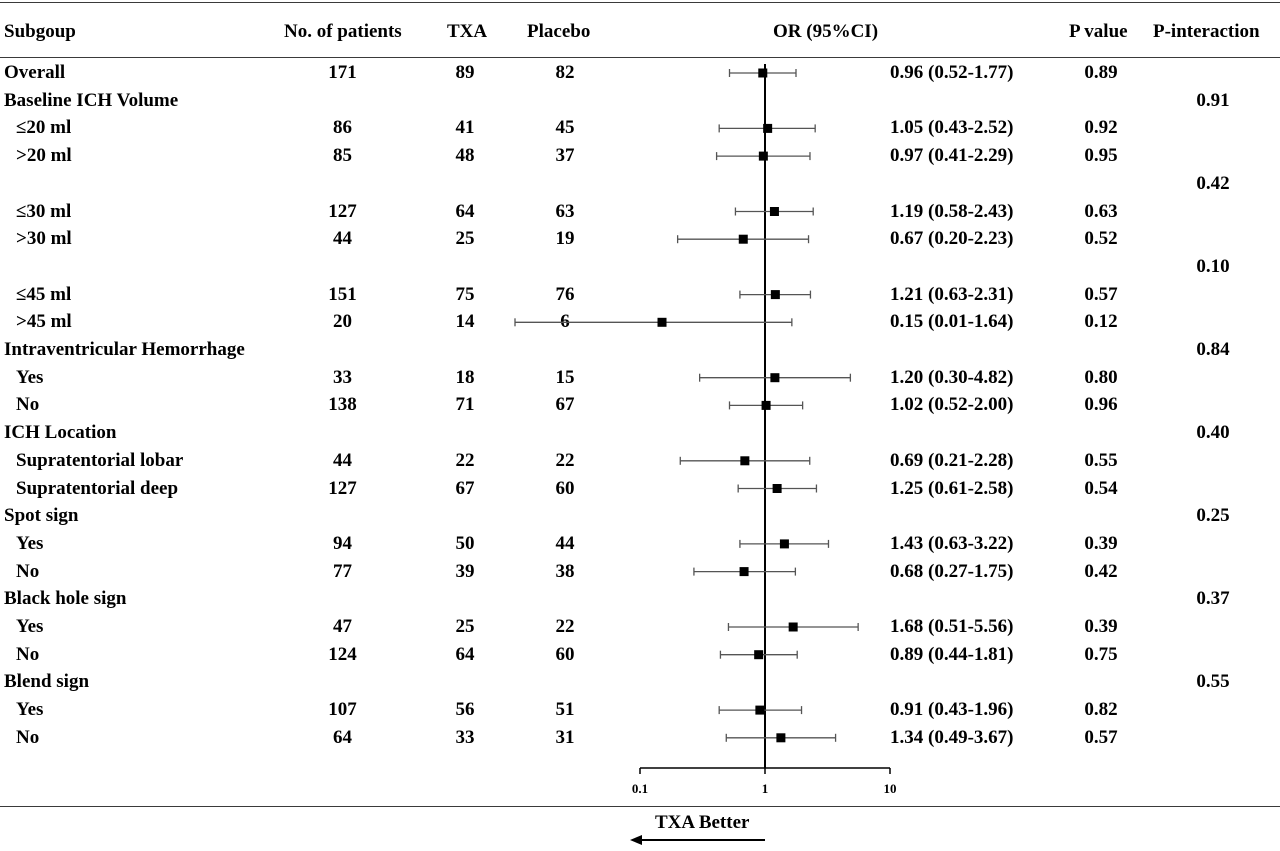  Describe the element at coordinates (952, 737) in the screenshot. I see `row-or-ci: 1.34 (0.49-3.67)` at that location.